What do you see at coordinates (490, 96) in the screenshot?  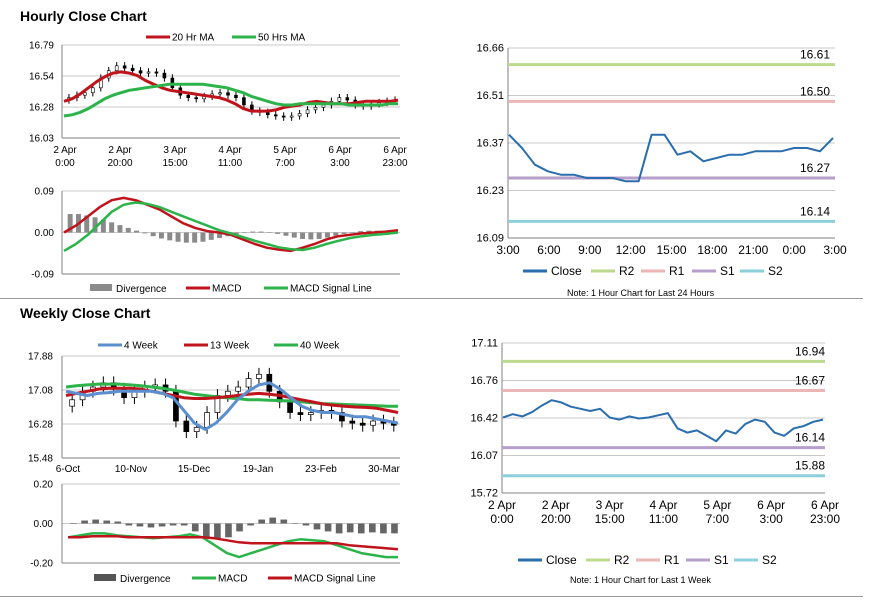 I see `hourly-pivot-y-tick-label: 16.51` at bounding box center [490, 96].